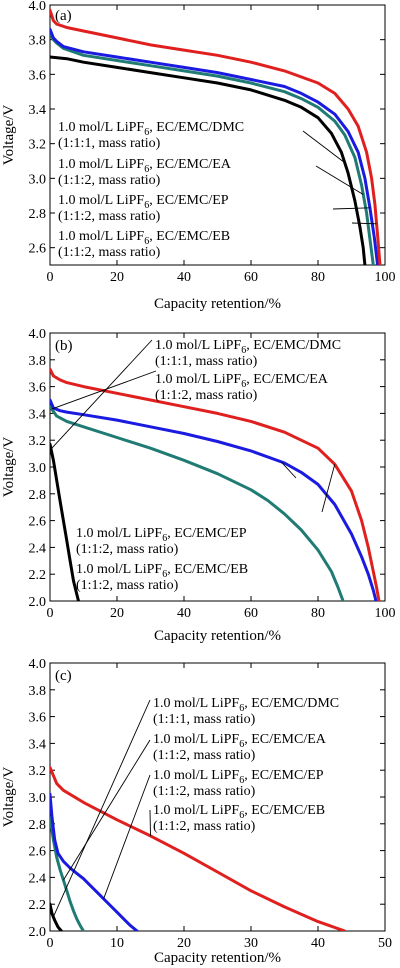  What do you see at coordinates (50, 613) in the screenshot?
I see `x-tick-label: 0` at bounding box center [50, 613].